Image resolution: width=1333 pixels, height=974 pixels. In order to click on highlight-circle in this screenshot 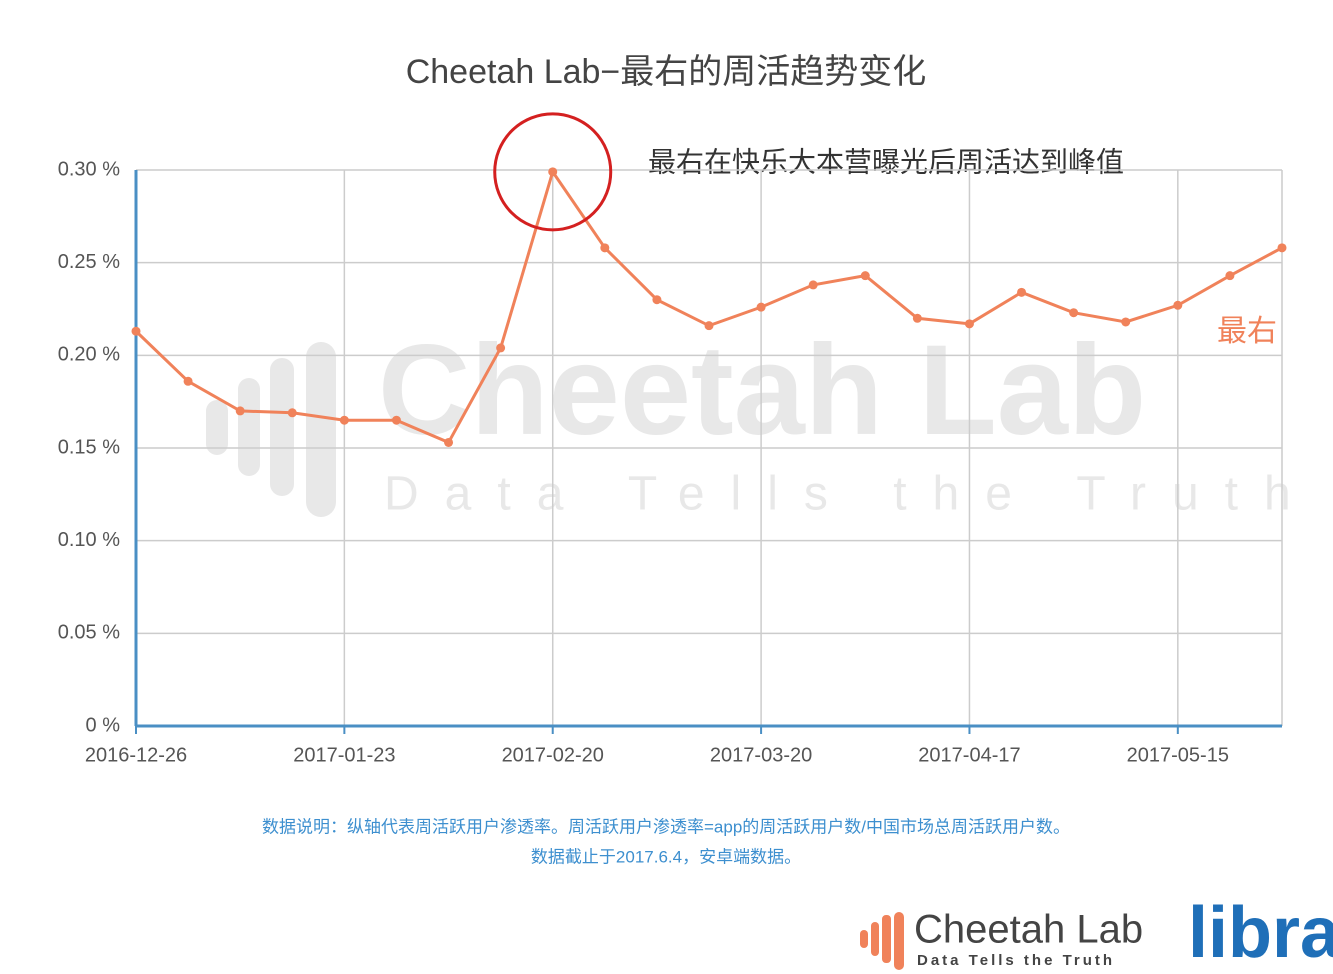, I will do `click(553, 172)`.